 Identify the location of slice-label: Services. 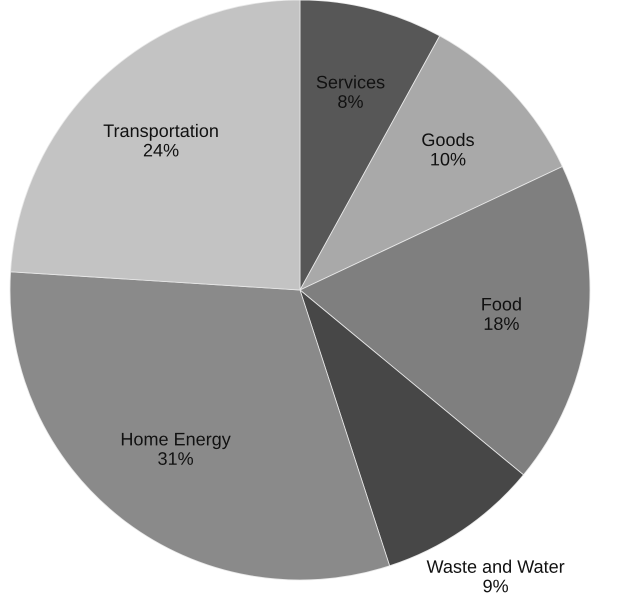
(350, 81).